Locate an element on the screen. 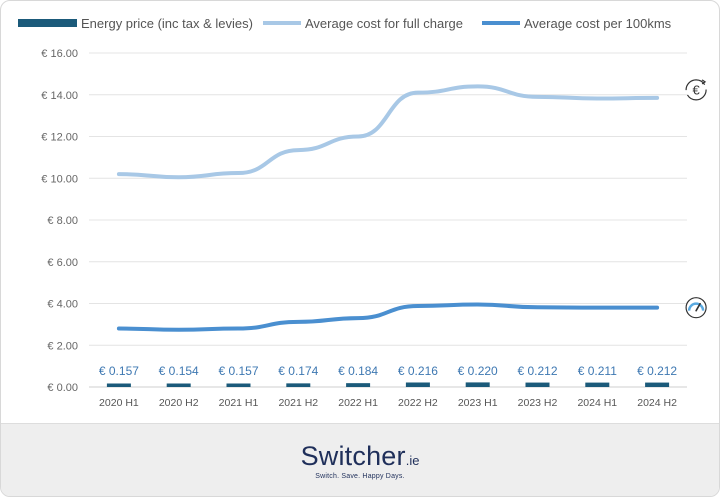 Image resolution: width=720 pixels, height=497 pixels. legend-label: Average cost for full charge is located at coordinates (384, 23).